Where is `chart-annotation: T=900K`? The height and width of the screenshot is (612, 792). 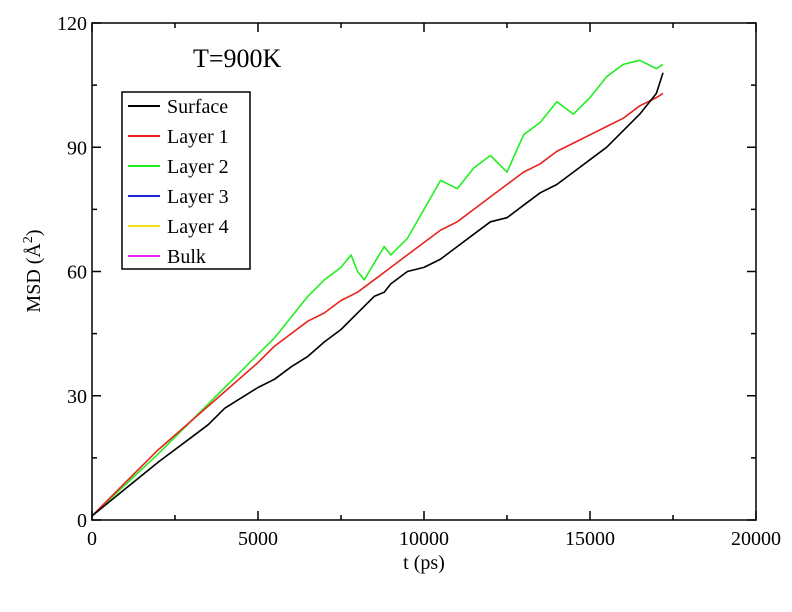 chart-annotation: T=900K is located at coordinates (237, 58).